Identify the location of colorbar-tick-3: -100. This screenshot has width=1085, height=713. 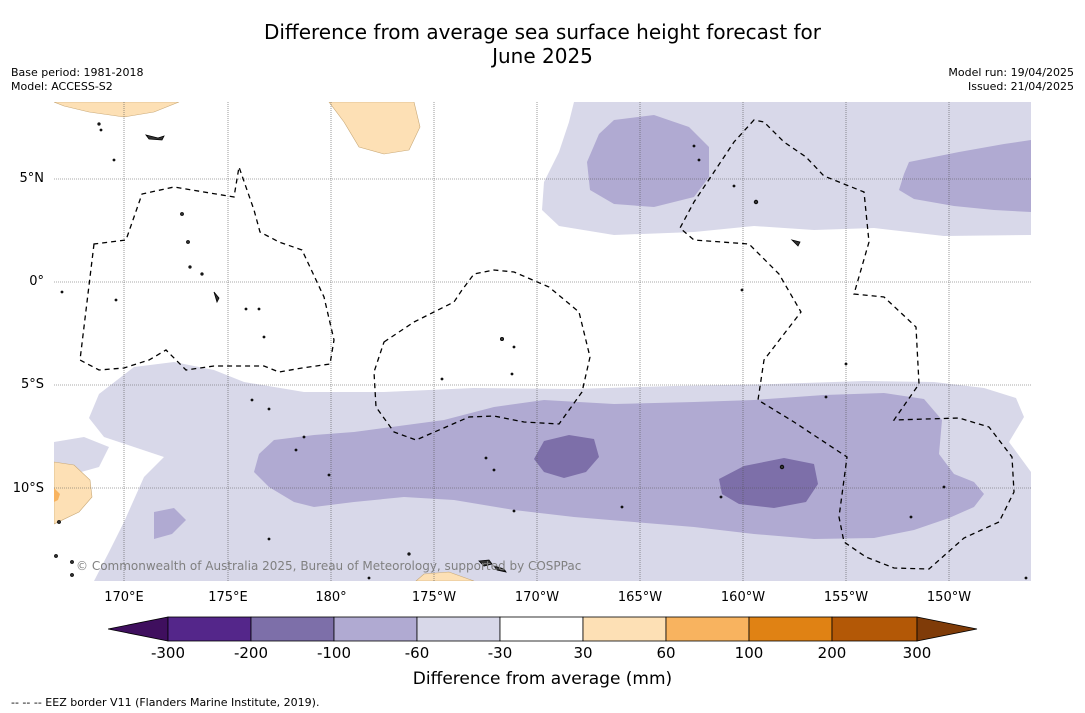
(334, 653).